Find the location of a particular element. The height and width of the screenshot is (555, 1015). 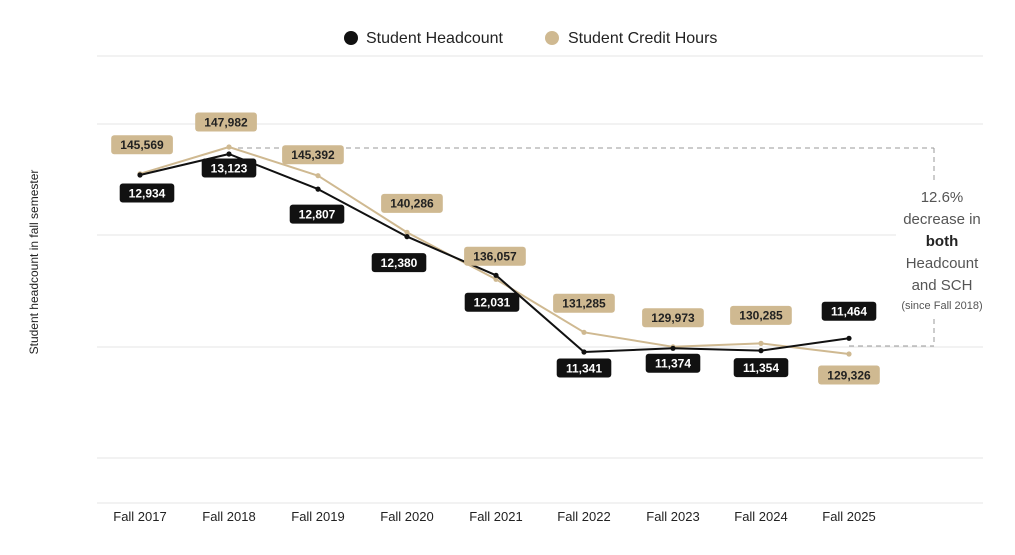

data-label-credit-hours: 129,326 is located at coordinates (849, 375).